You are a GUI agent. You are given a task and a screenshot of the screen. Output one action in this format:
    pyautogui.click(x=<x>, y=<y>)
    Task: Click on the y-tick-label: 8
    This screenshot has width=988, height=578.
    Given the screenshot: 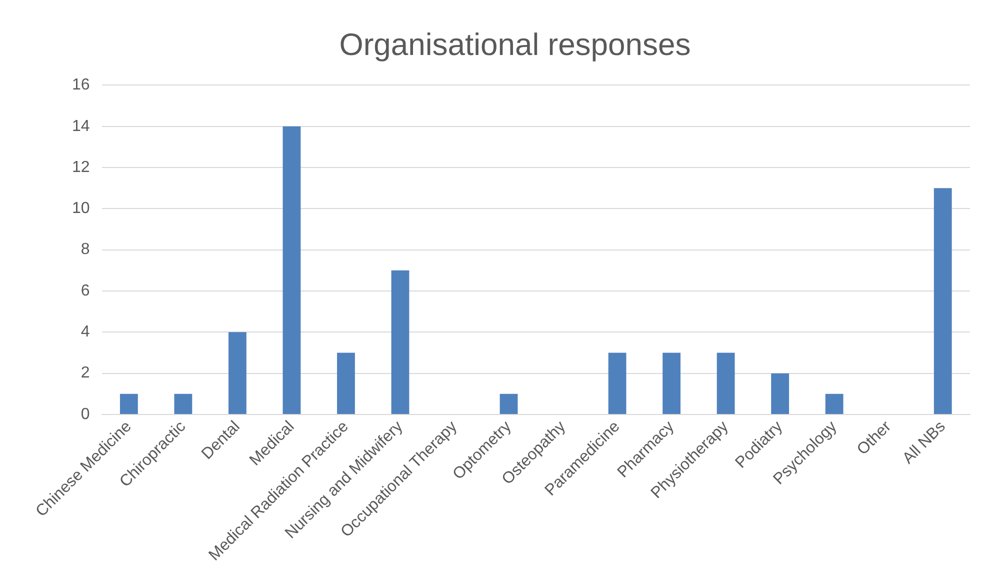 What is the action you would take?
    pyautogui.click(x=85, y=249)
    